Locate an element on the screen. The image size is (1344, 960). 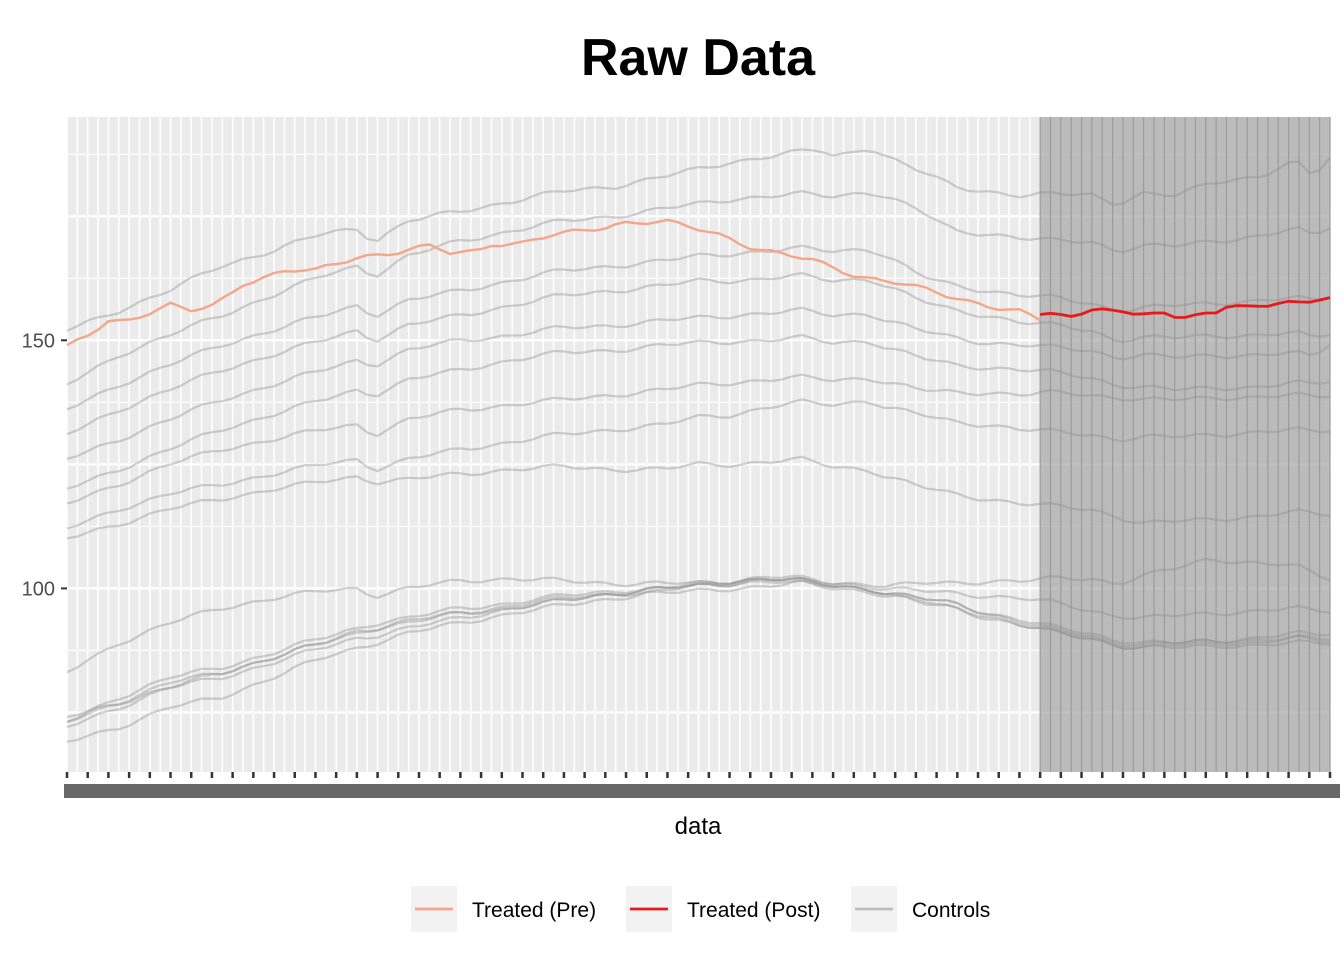
legend-item: Treated (Post) is located at coordinates (723, 909).